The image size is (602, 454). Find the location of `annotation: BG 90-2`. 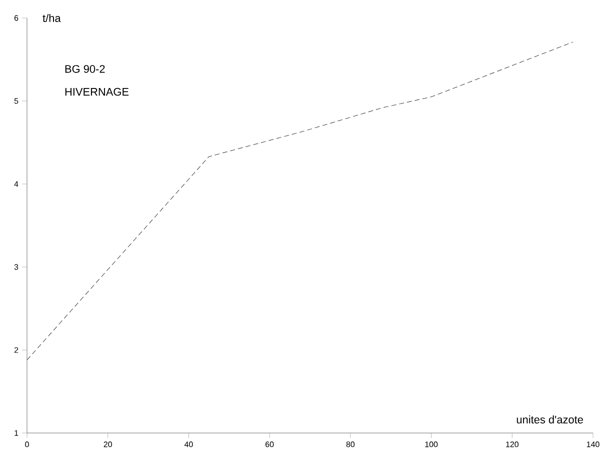

annotation: BG 90-2 is located at coordinates (85, 69).